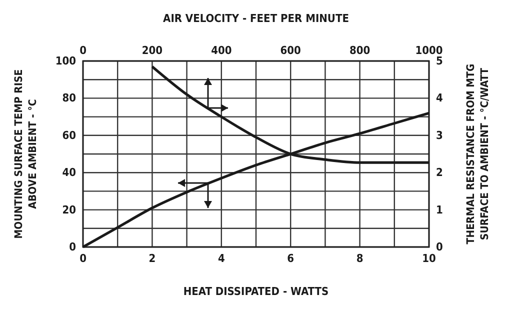 This screenshot has width=509, height=313. Describe the element at coordinates (69, 98) in the screenshot. I see `y-tick-label: 80` at that location.